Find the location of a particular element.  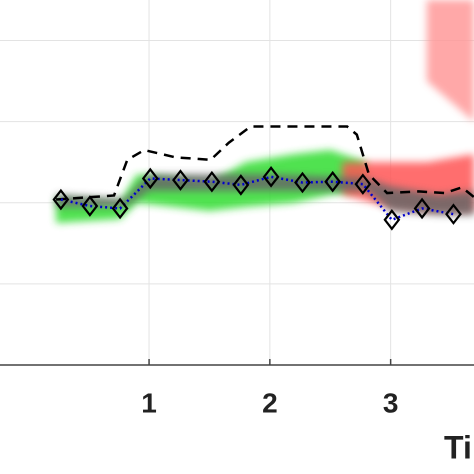

x-tick-label: 2 is located at coordinates (270, 402).